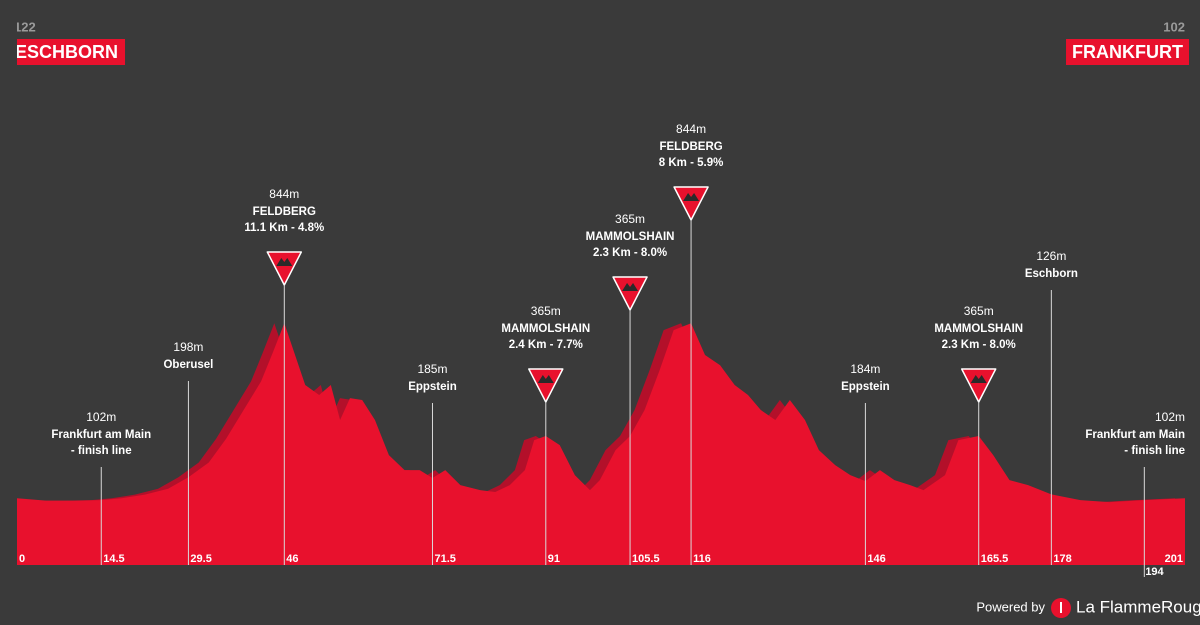  I want to click on km-label: 201, so click(1174, 559).